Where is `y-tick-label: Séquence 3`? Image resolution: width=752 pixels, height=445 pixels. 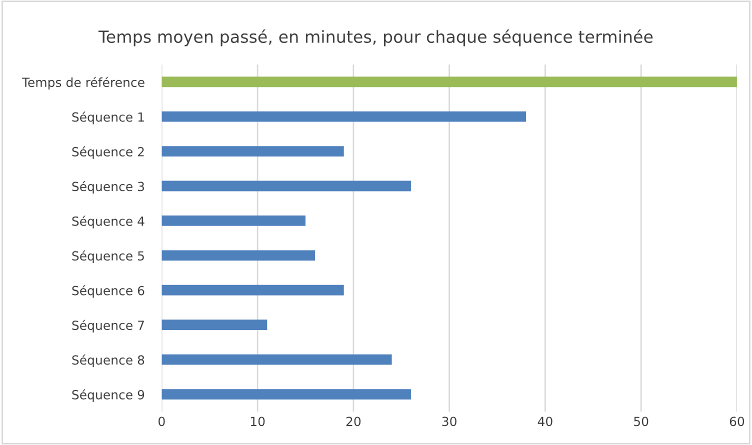 y-tick-label: Séquence 3 is located at coordinates (108, 187).